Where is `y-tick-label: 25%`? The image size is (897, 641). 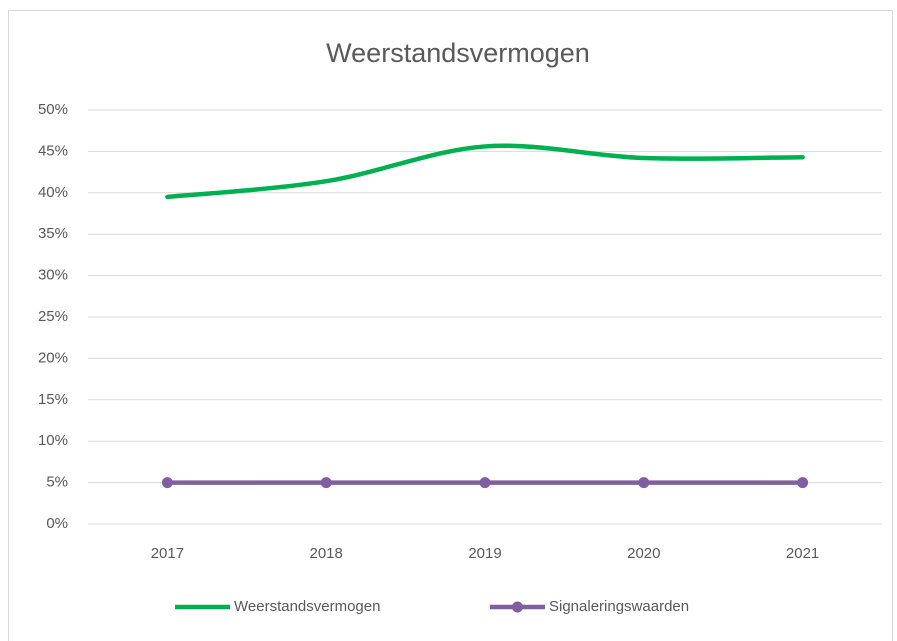 y-tick-label: 25% is located at coordinates (53, 316).